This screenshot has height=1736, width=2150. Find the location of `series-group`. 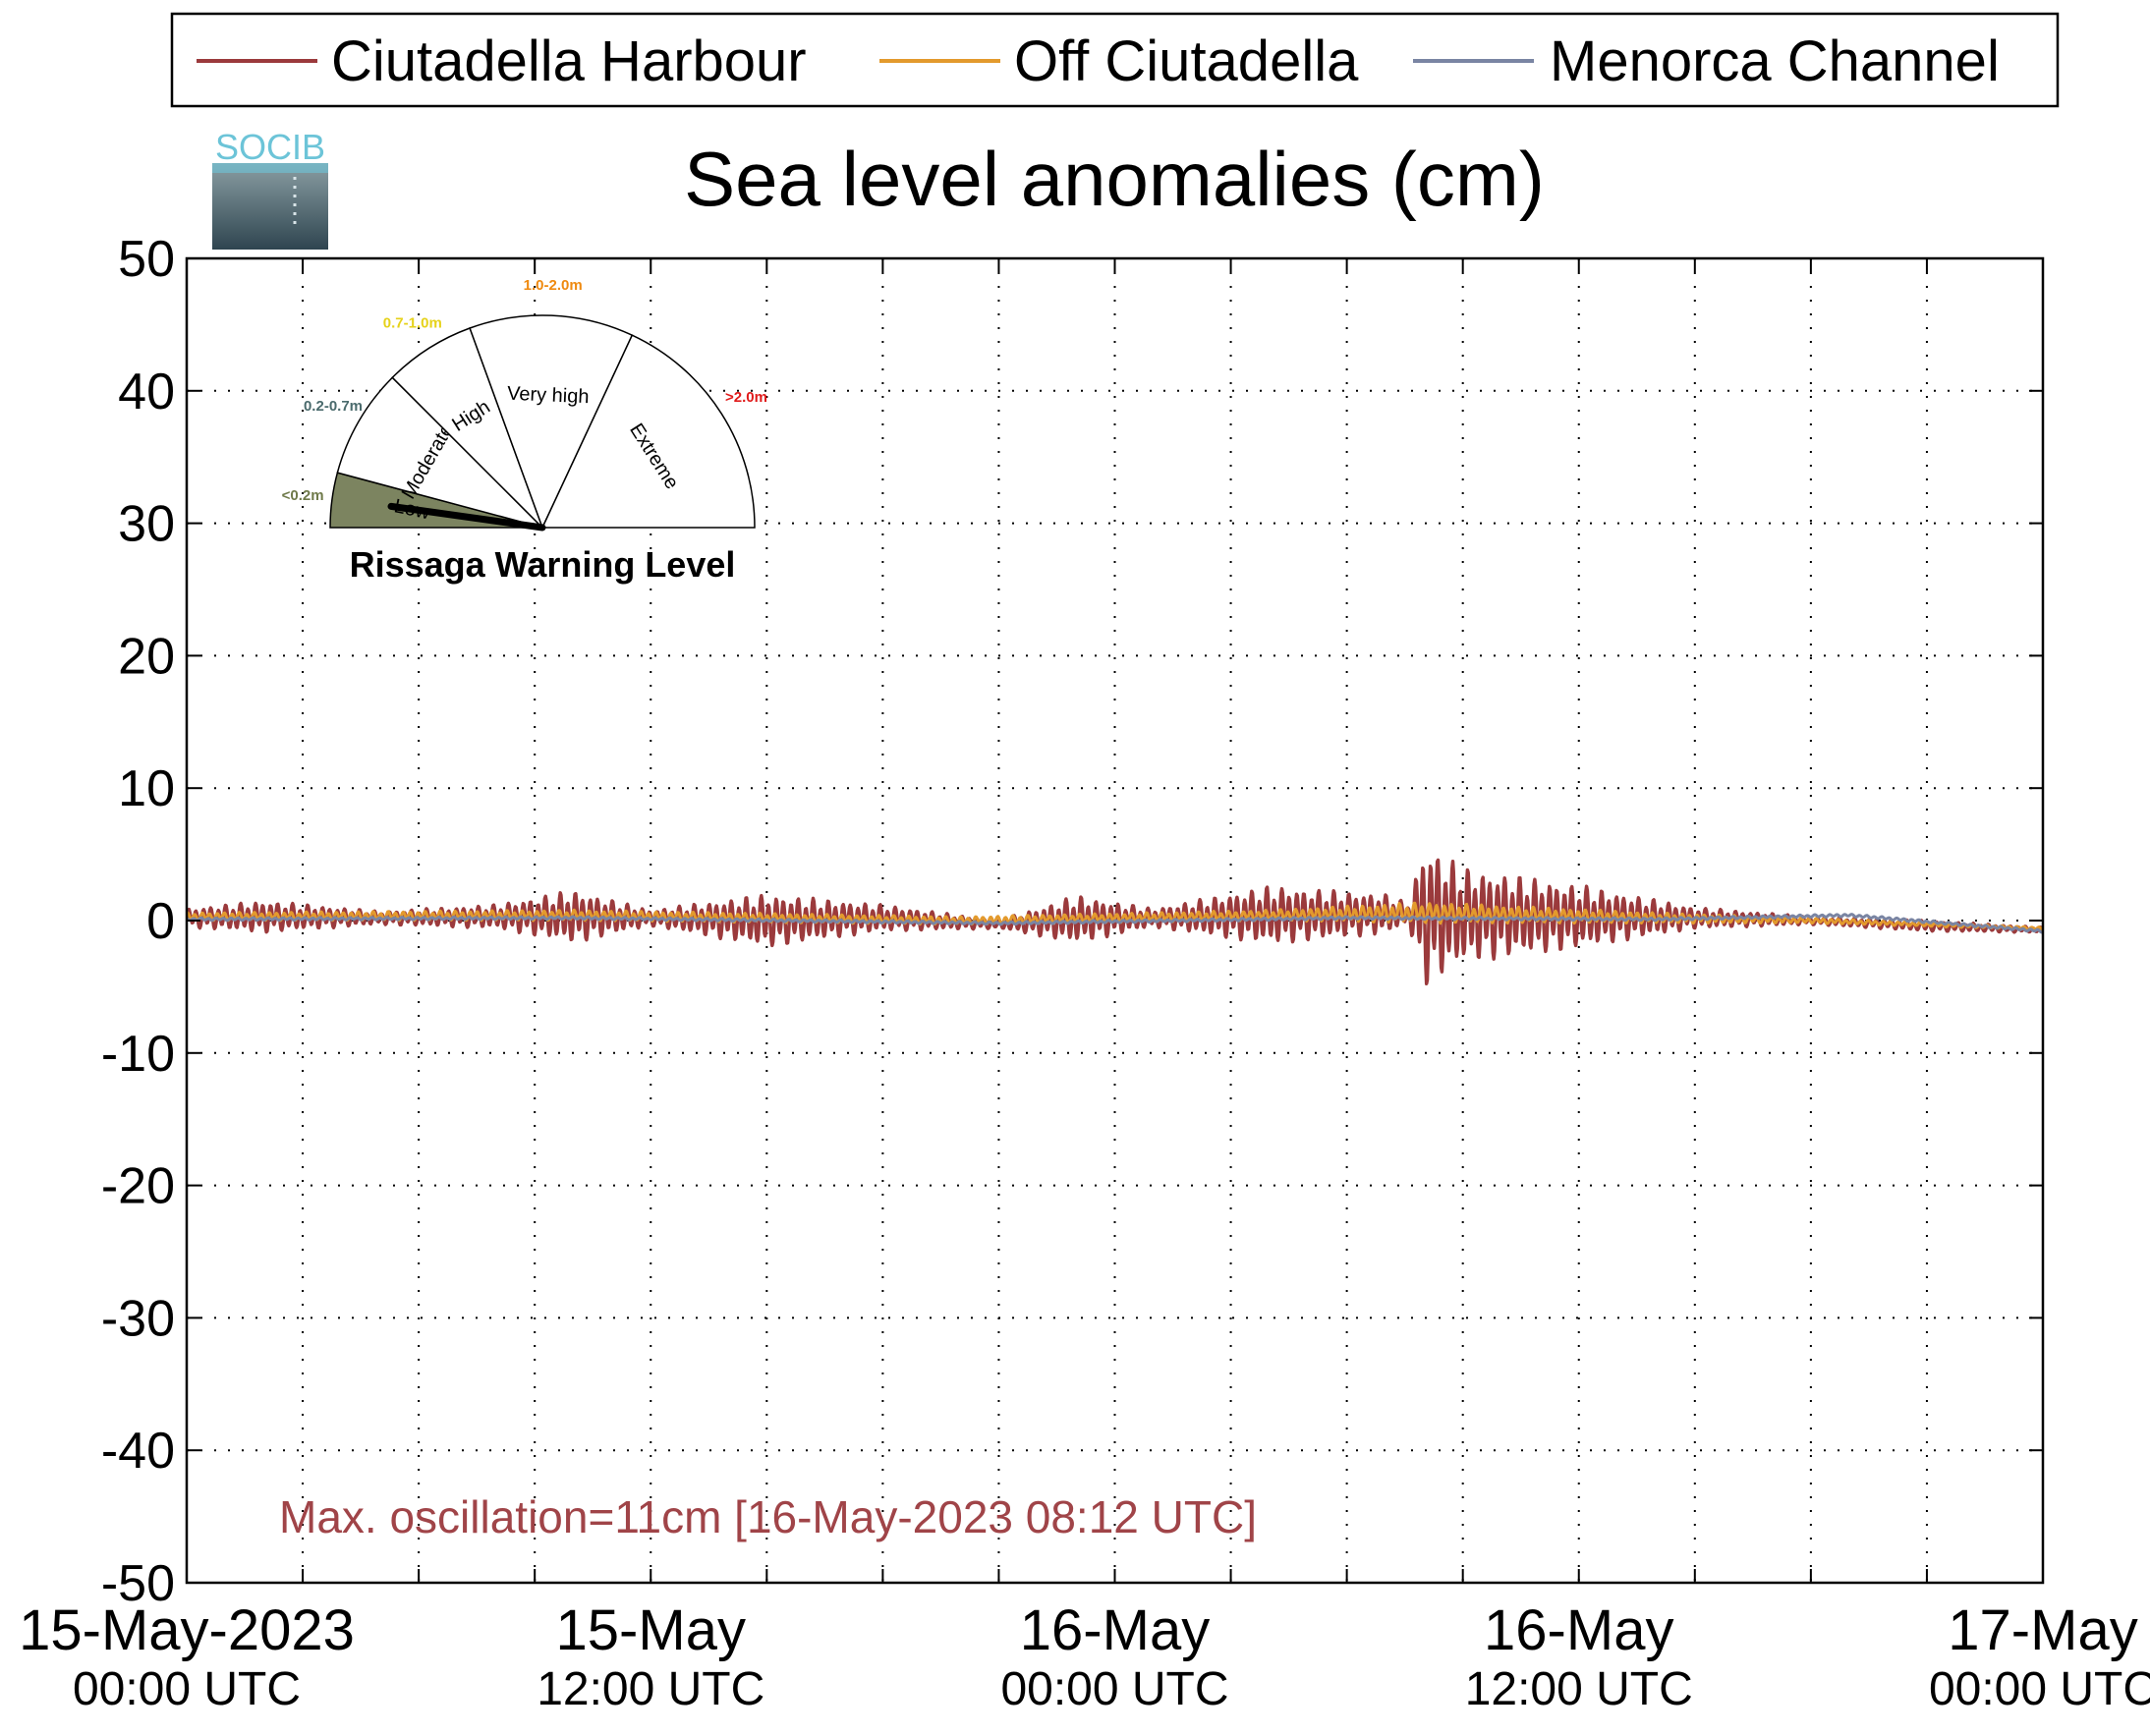

series-group is located at coordinates (1115, 922).